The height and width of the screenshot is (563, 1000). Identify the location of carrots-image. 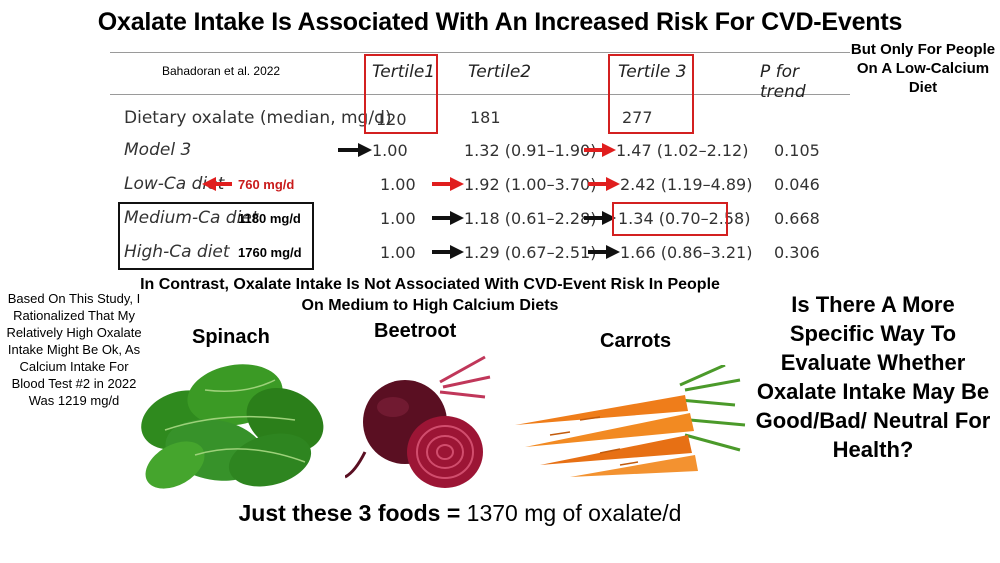
(630, 421).